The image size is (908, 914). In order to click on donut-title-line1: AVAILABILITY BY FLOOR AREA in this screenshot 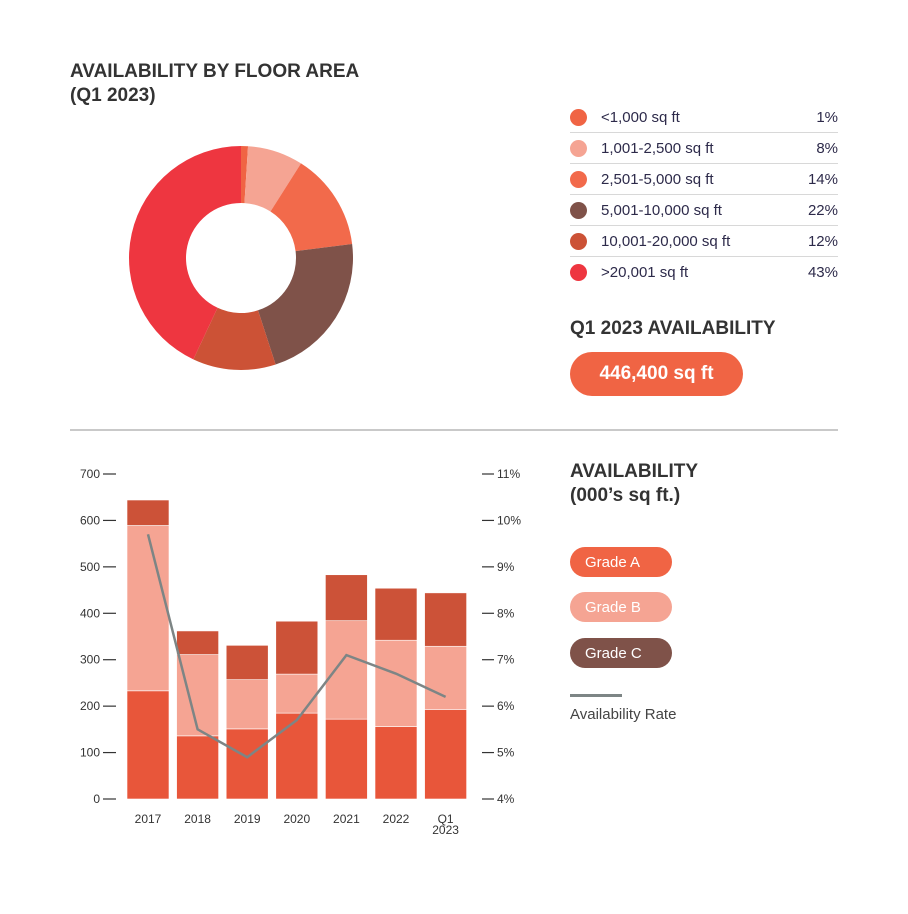, I will do `click(215, 71)`.